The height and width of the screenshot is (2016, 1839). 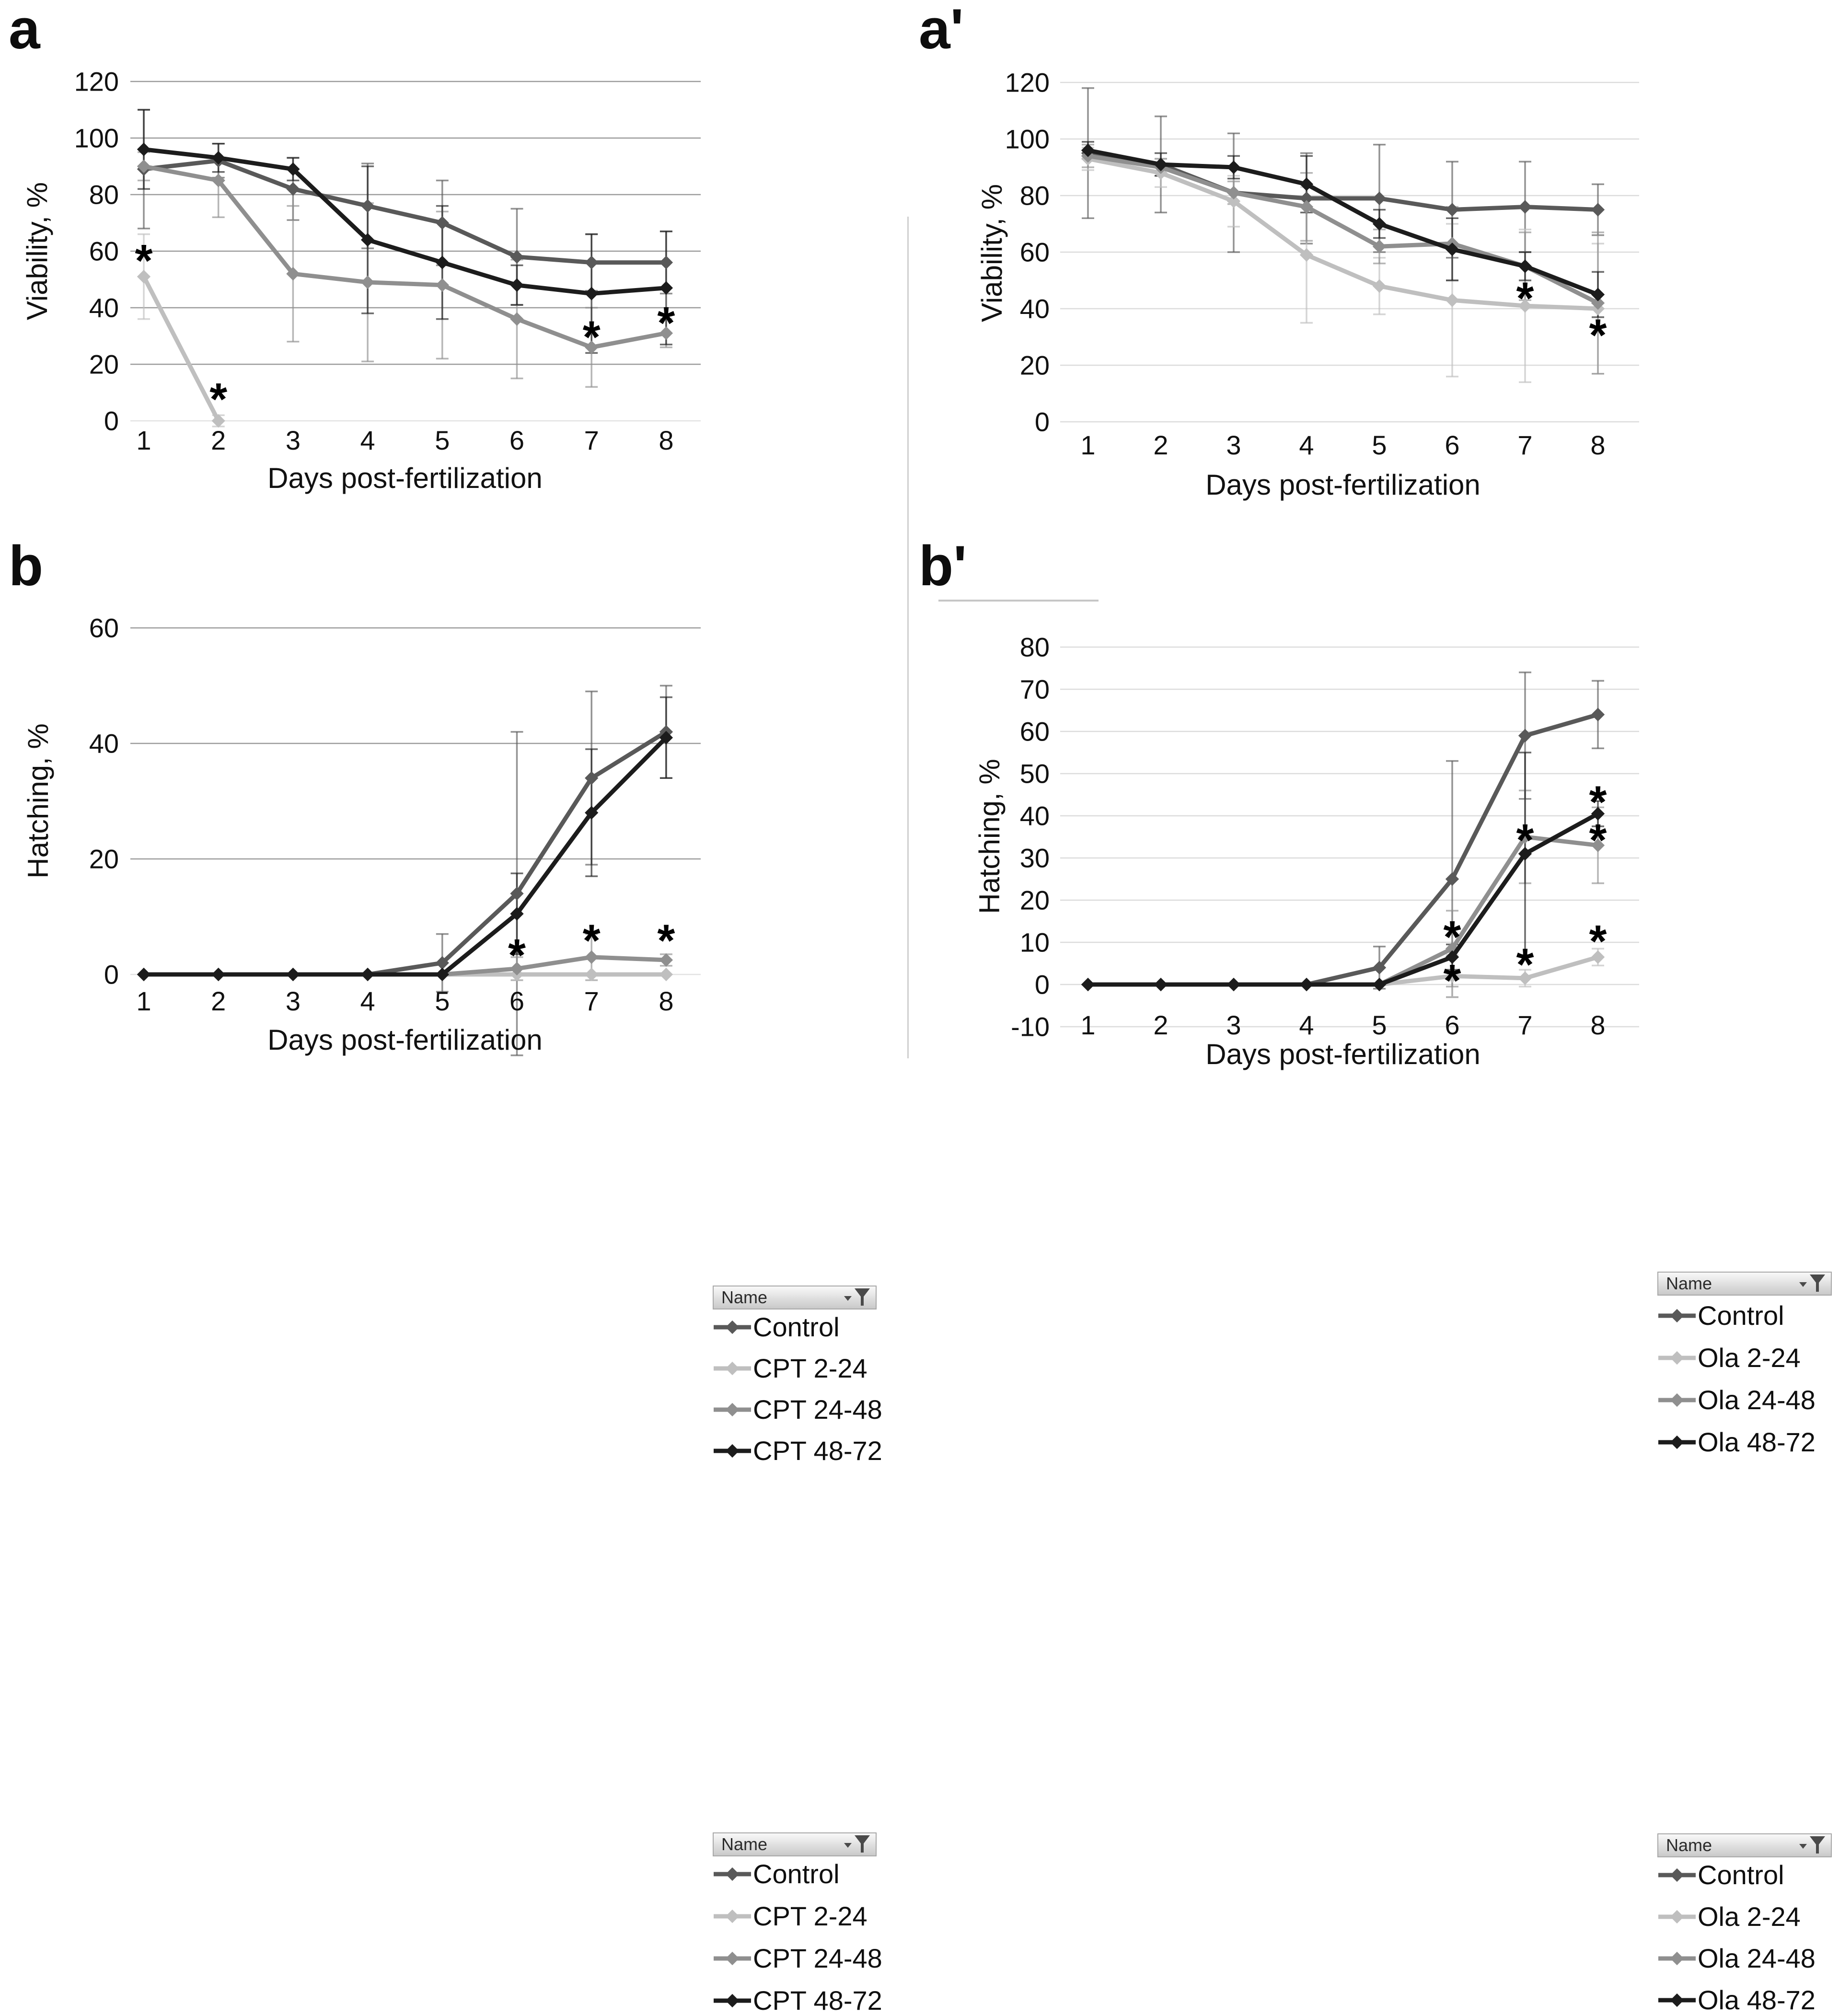 I want to click on x-tick-label: 8, so click(x=666, y=1001).